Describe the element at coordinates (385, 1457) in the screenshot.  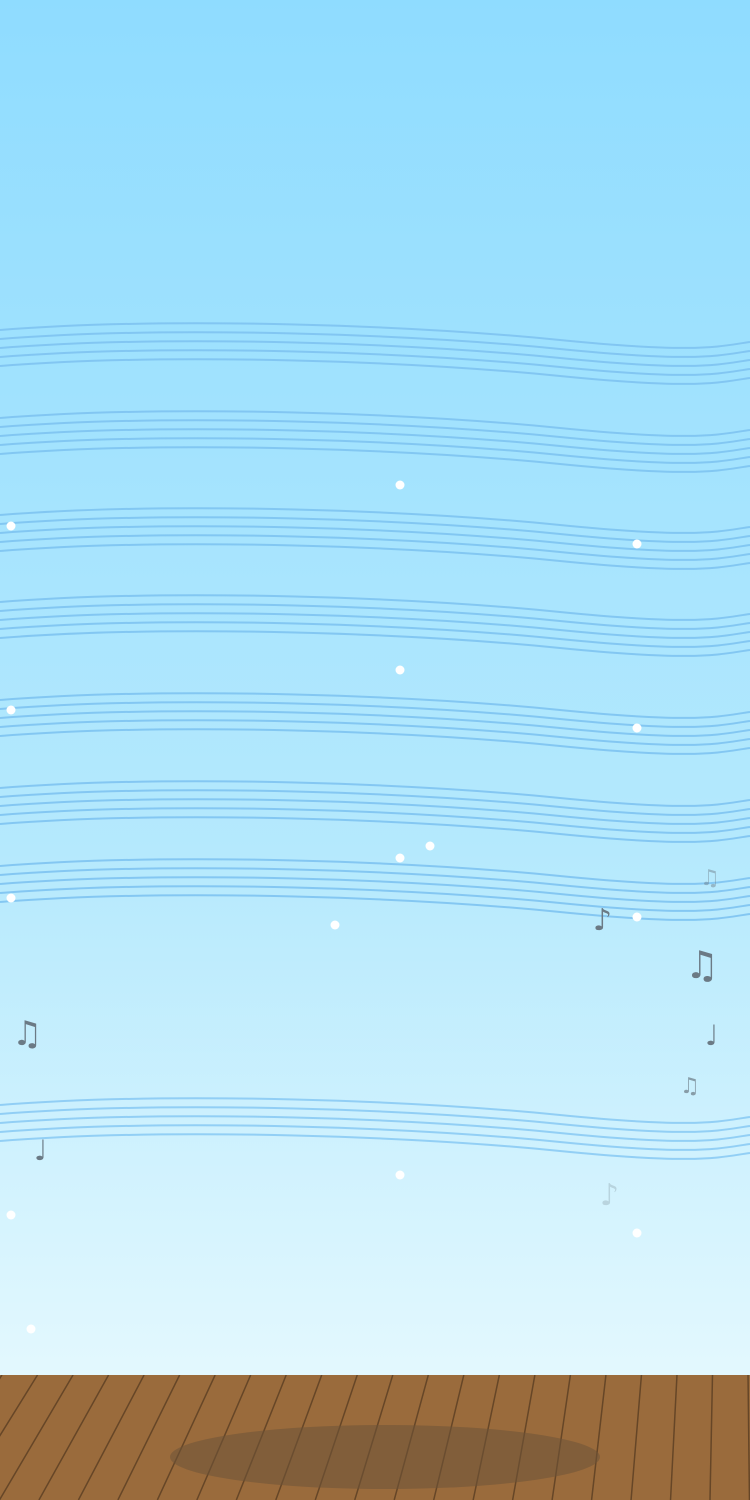
I see `stage-shadow` at that location.